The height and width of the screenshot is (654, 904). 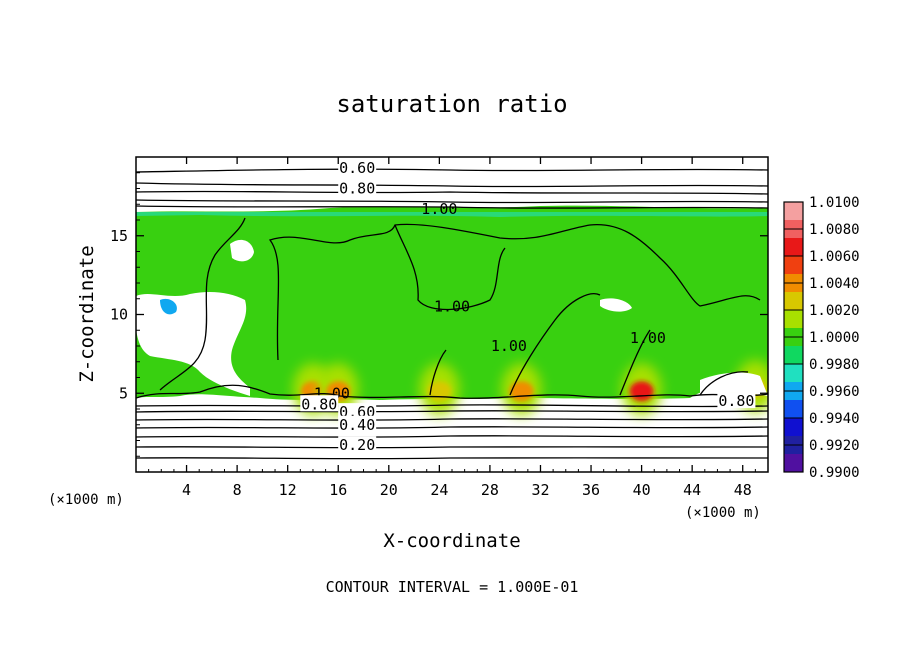 What do you see at coordinates (642, 490) in the screenshot?
I see `x-tick-label: 40` at bounding box center [642, 490].